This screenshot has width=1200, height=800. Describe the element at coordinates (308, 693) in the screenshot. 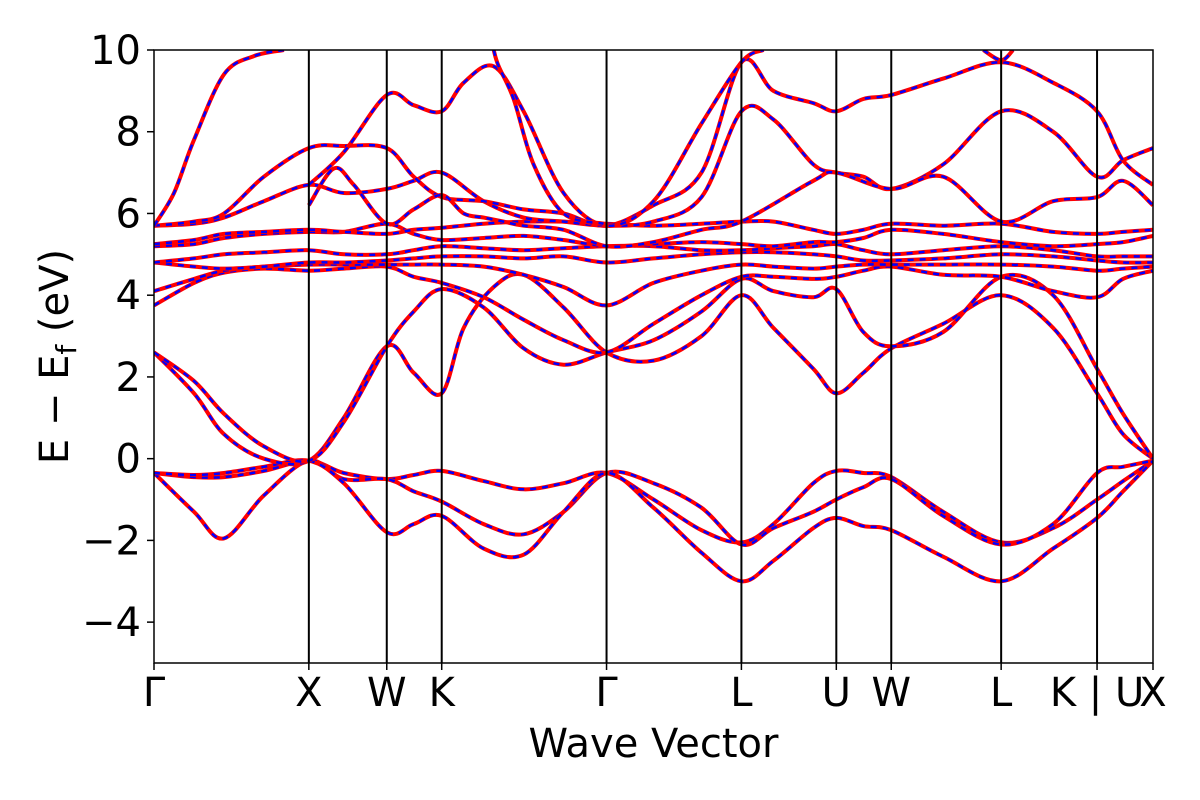

I see `x-tick-label-1: X` at that location.